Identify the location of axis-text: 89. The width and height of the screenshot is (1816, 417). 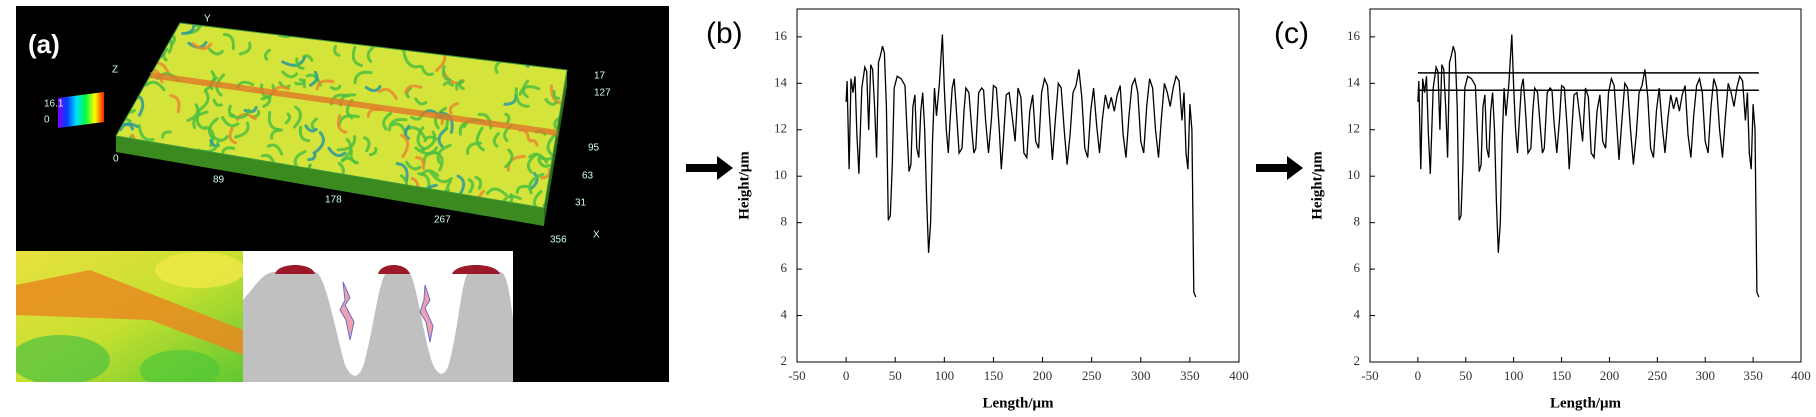
(219, 180).